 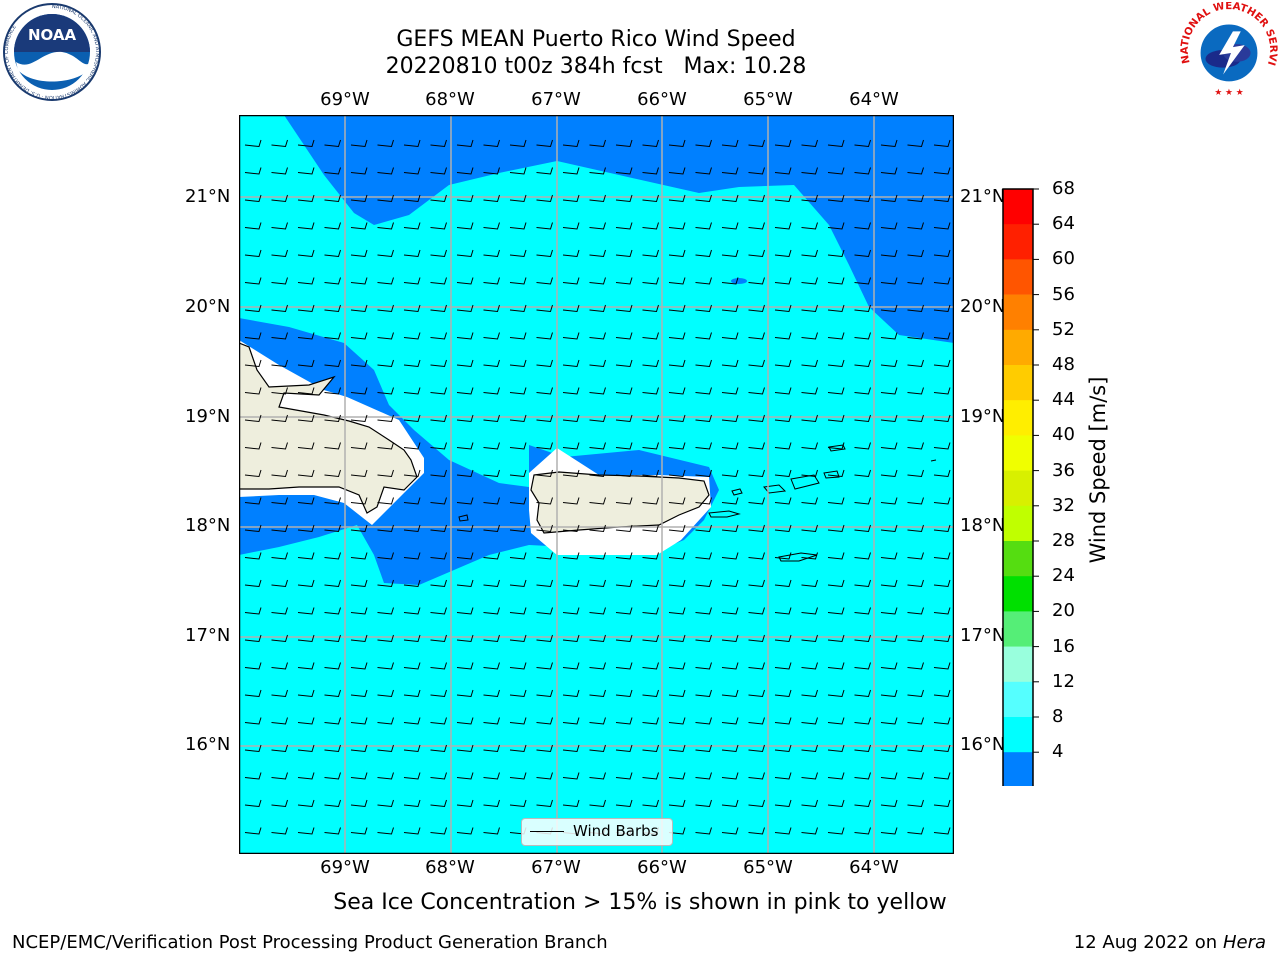 I want to click on lon-label-top: 68°W, so click(x=450, y=99).